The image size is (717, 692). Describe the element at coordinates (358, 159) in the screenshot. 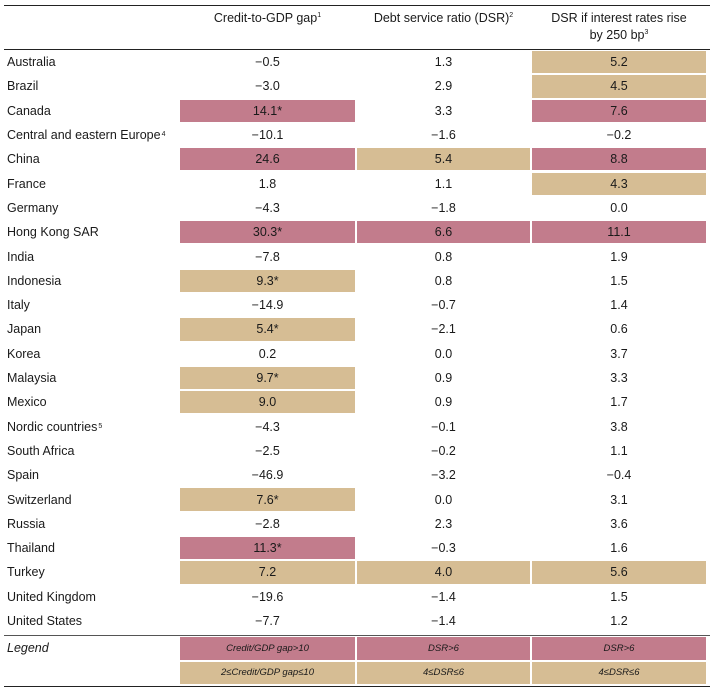

I see `table-row: China 24.6 5.4 8.8` at that location.